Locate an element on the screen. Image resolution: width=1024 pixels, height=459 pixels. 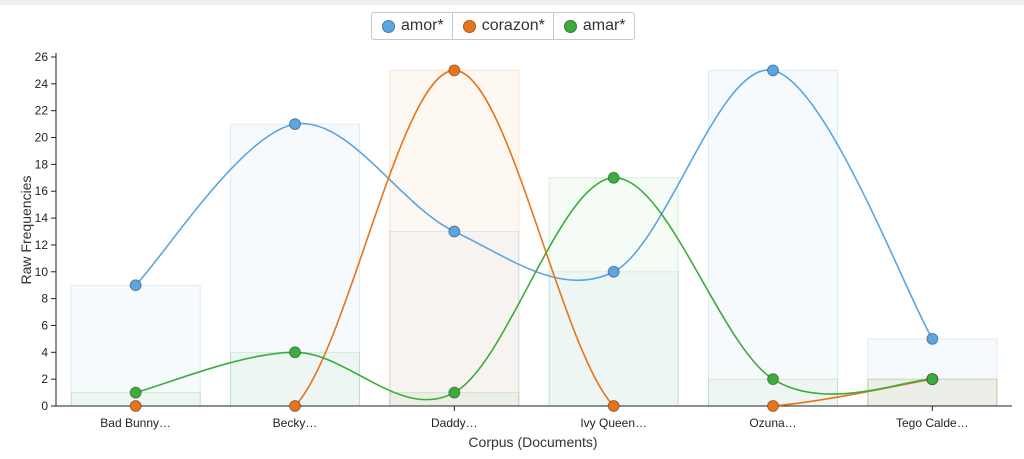
top-strip is located at coordinates (512, 2).